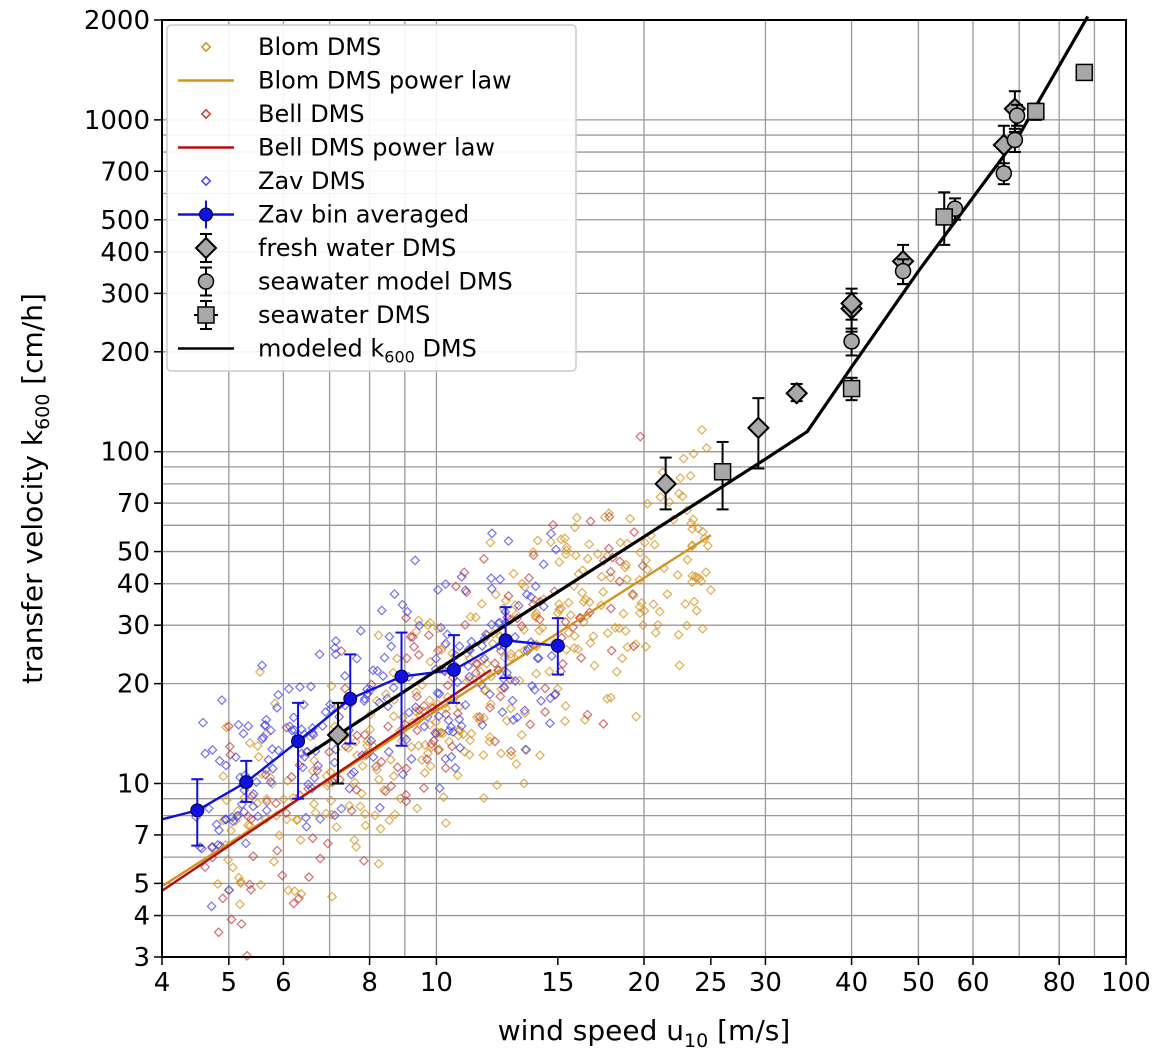 This screenshot has width=1165, height=1053. Describe the element at coordinates (133, 504) in the screenshot. I see `y-tick-label: 70` at that location.